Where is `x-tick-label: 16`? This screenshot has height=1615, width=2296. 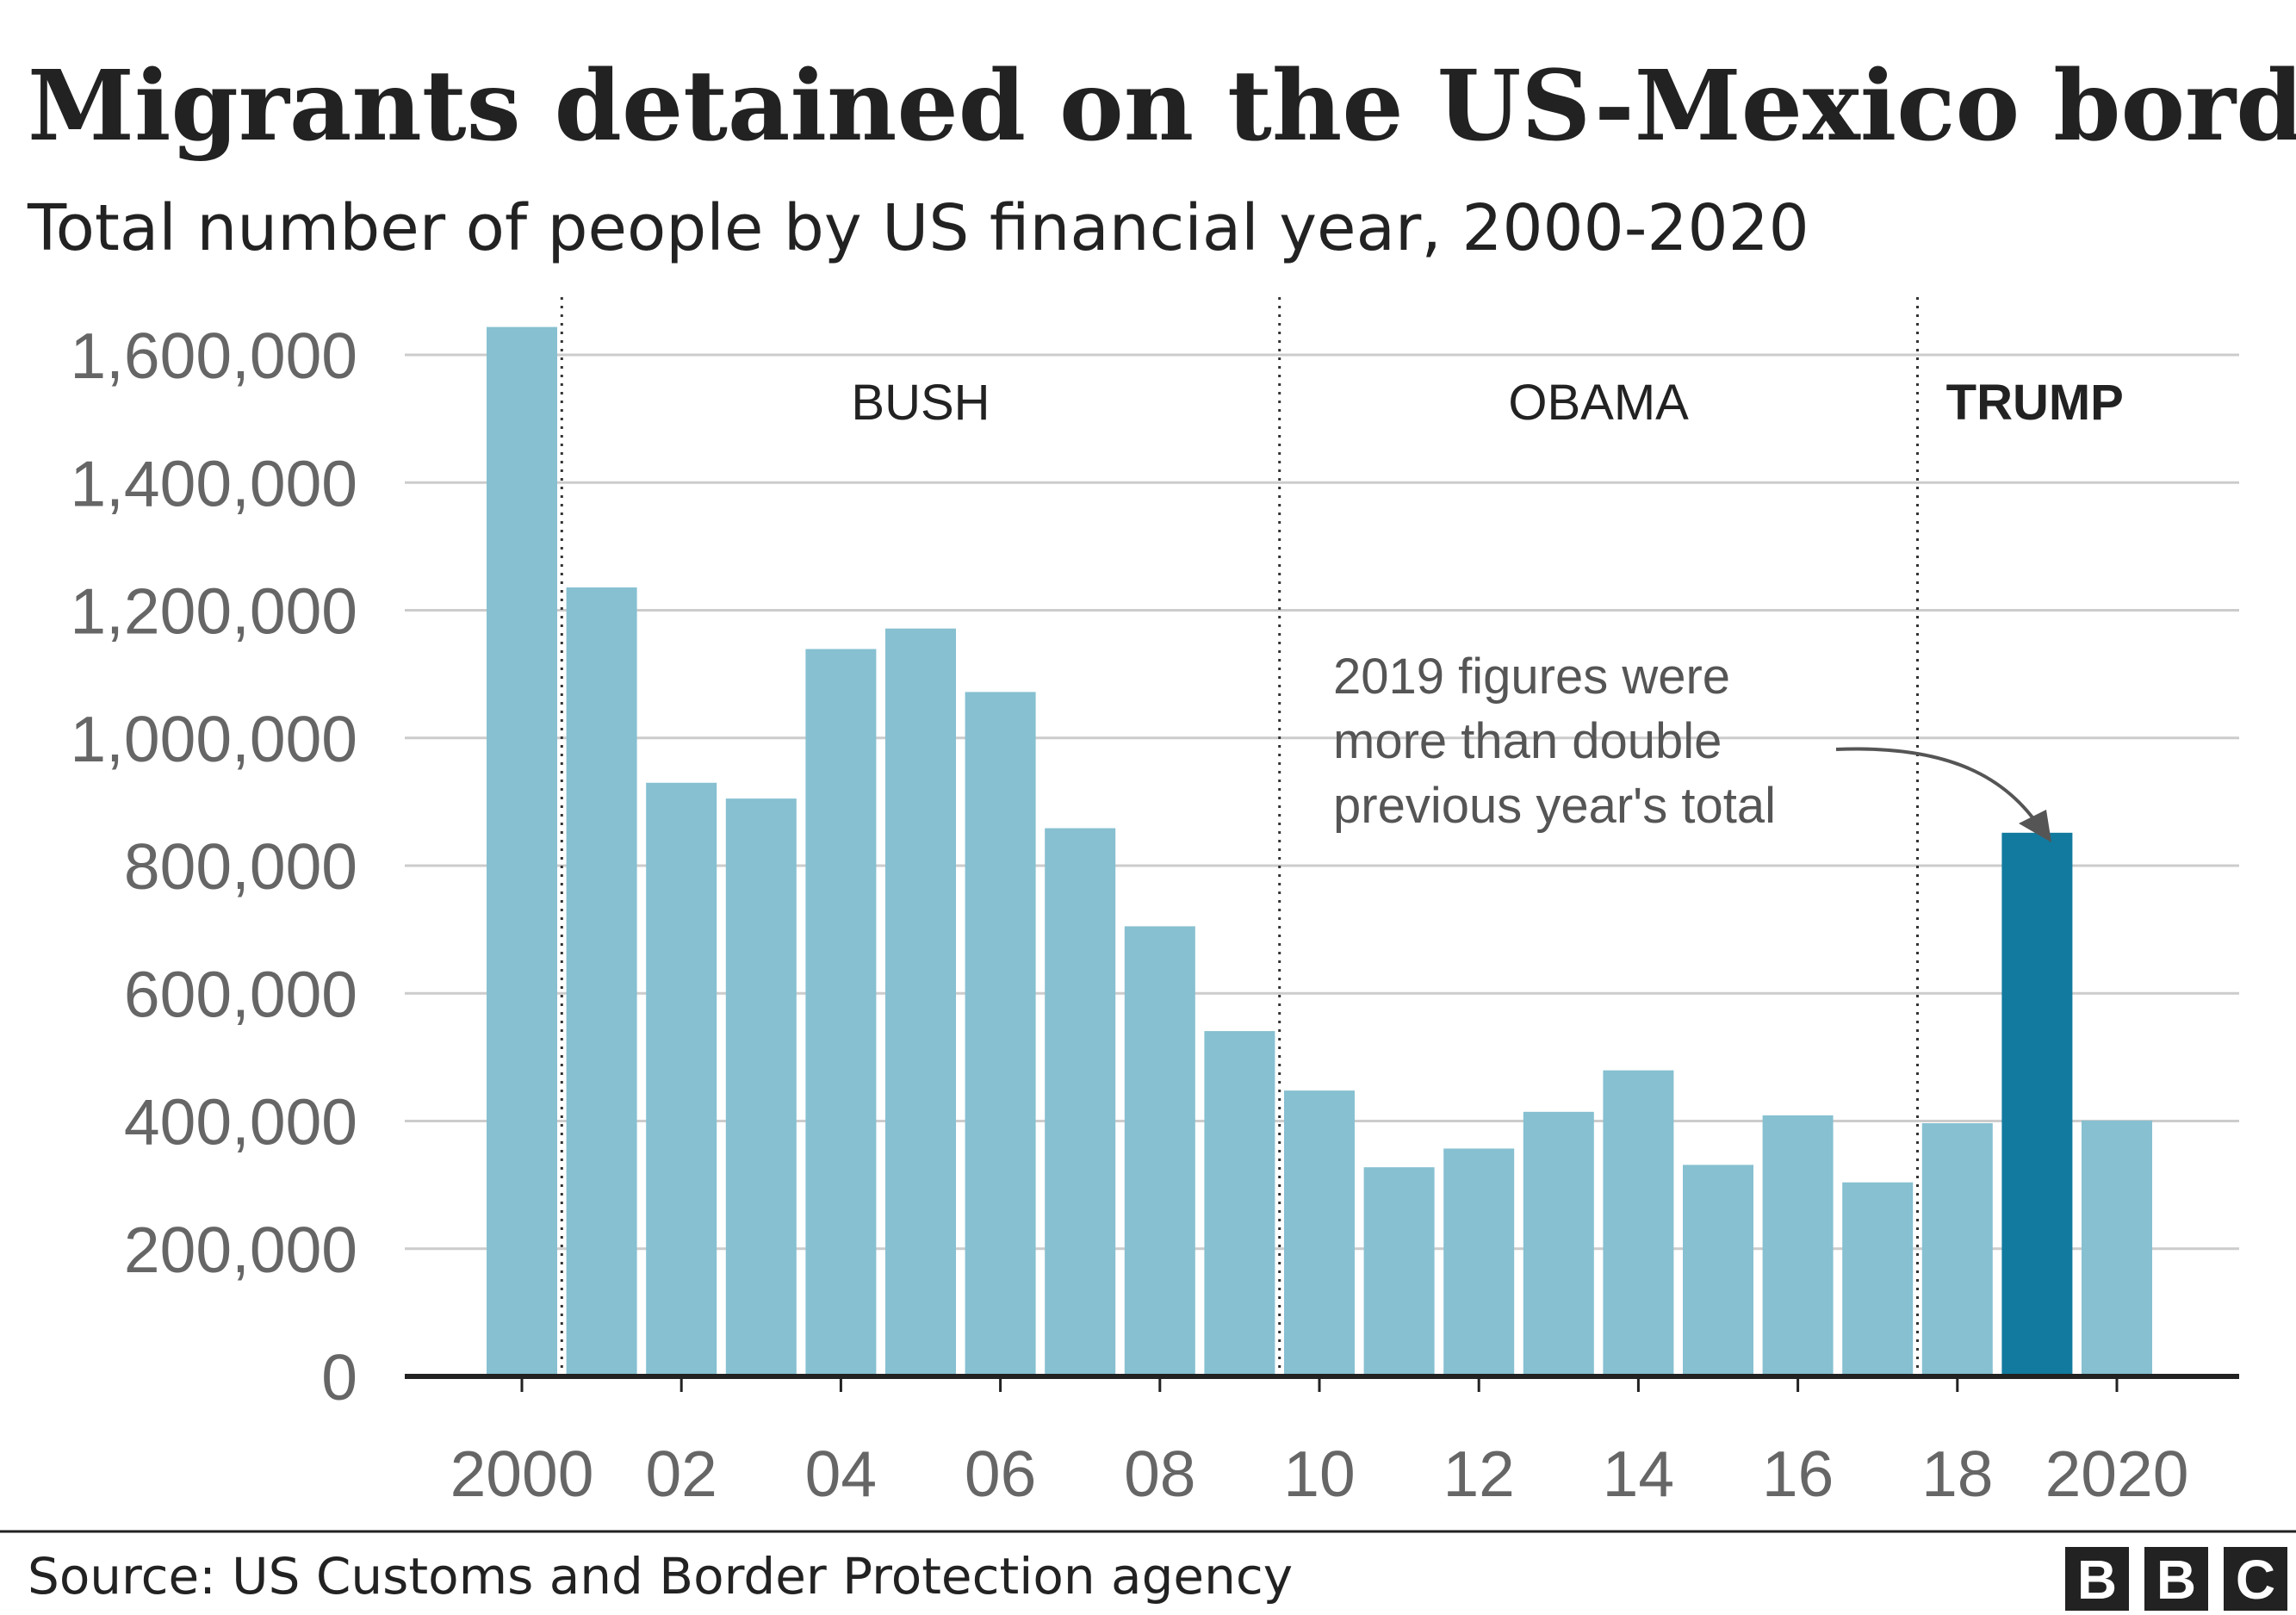
x-tick-label: 16 is located at coordinates (1798, 1474).